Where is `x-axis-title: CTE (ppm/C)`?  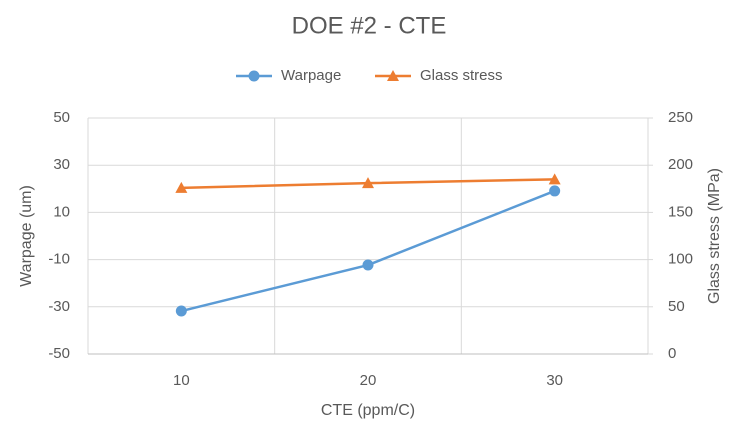
x-axis-title: CTE (ppm/C) is located at coordinates (368, 410).